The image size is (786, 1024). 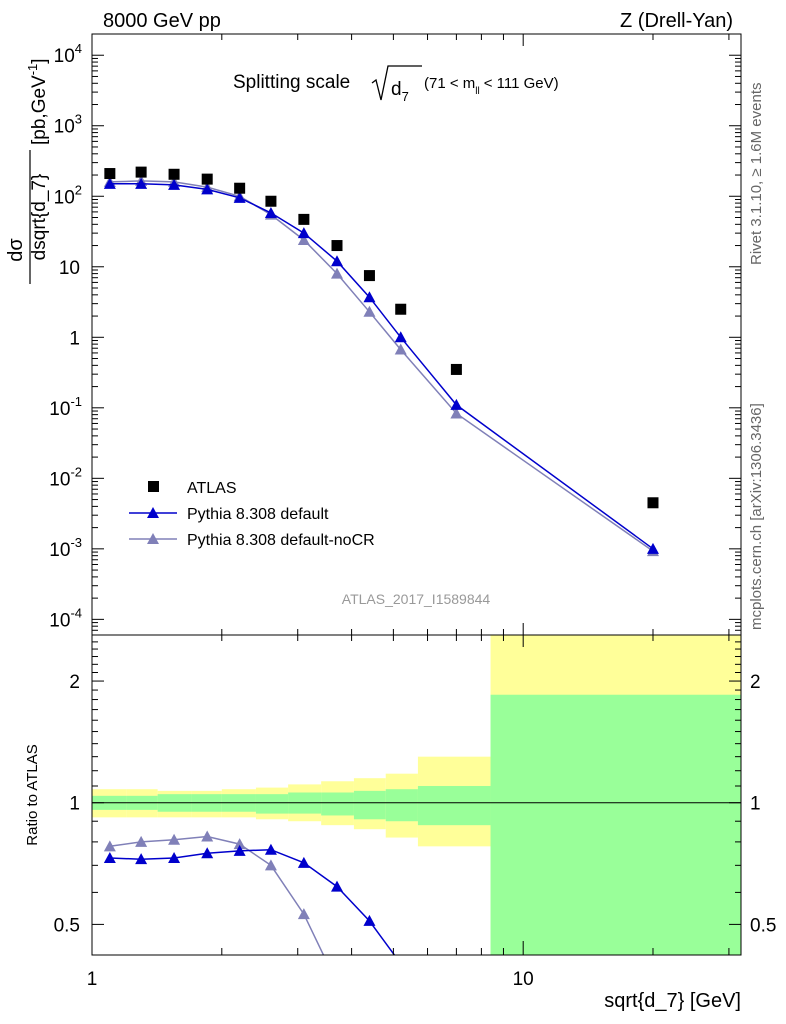 I want to click on ratio-y-tick-label: 0.5, so click(x=67, y=925).